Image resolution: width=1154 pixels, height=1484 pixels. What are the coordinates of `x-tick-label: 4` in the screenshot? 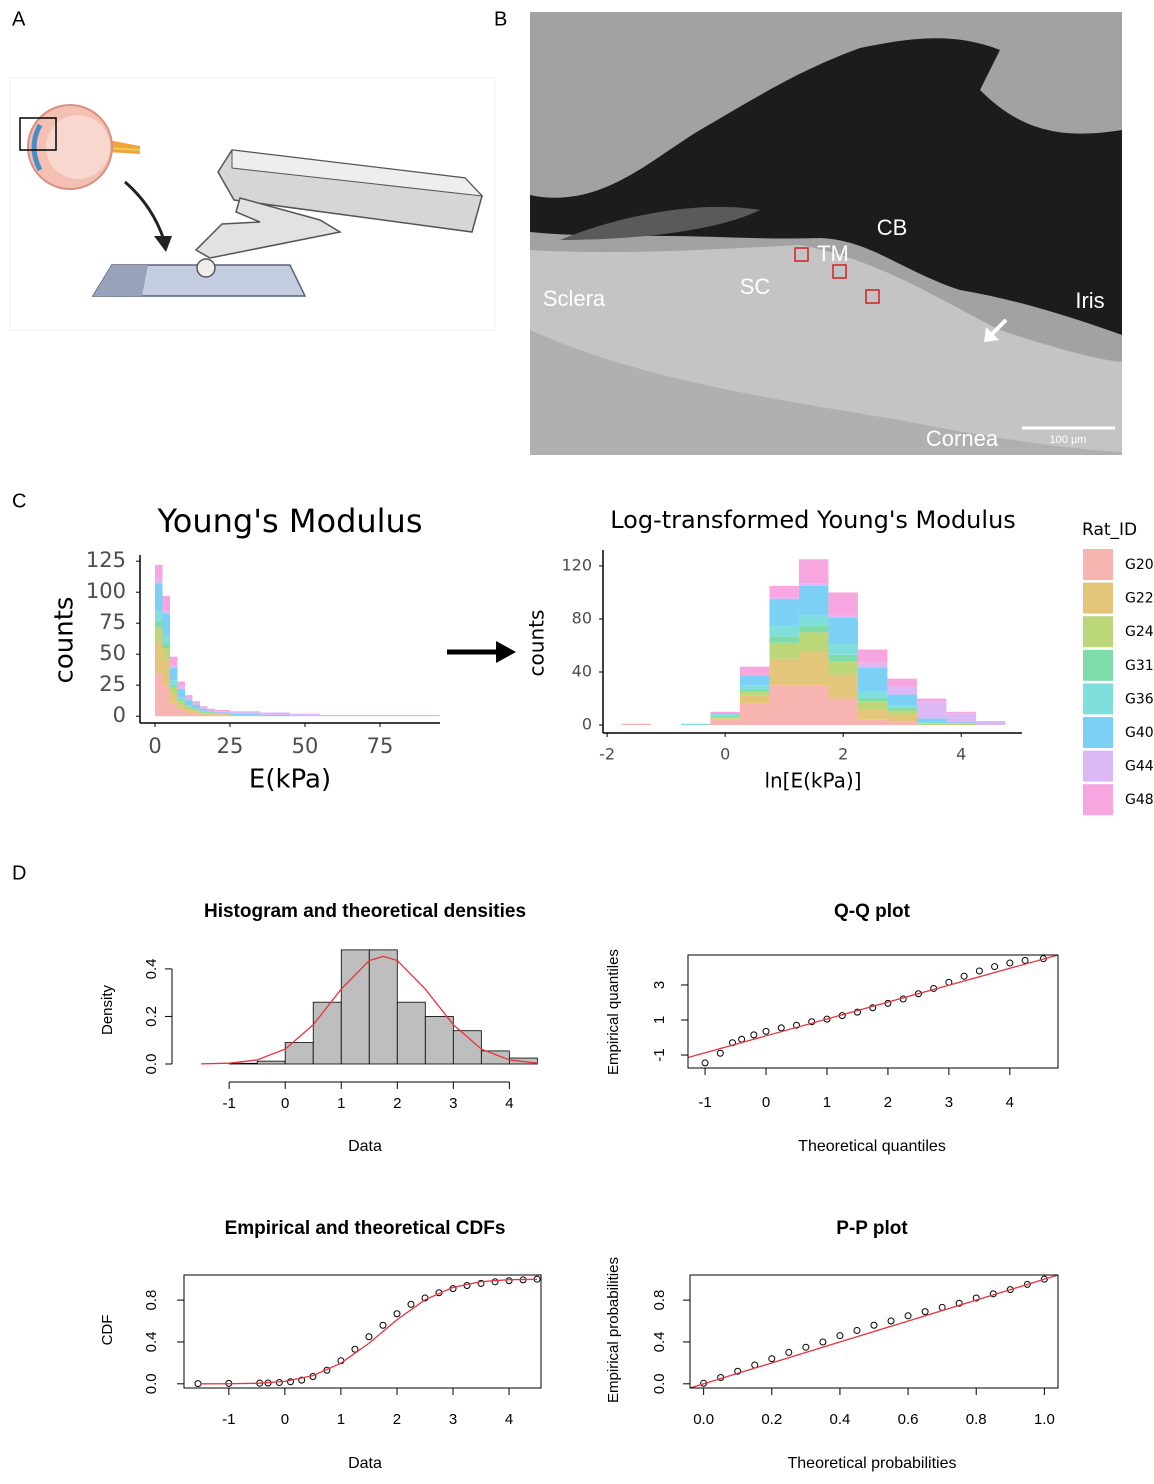 It's located at (961, 754).